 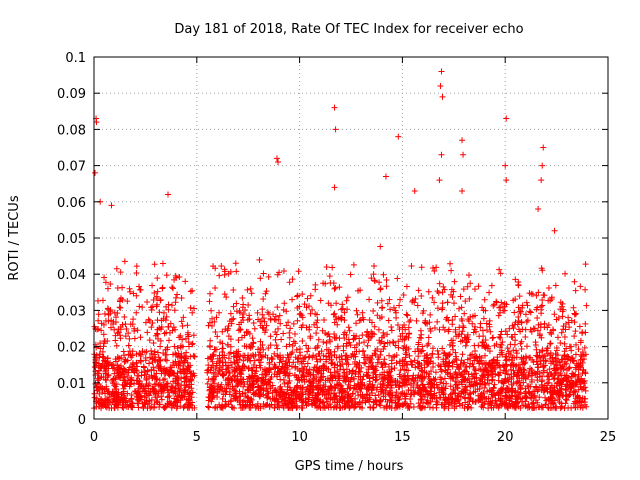 What do you see at coordinates (71, 275) in the screenshot?
I see `y-tick-label: 0.04` at bounding box center [71, 275].